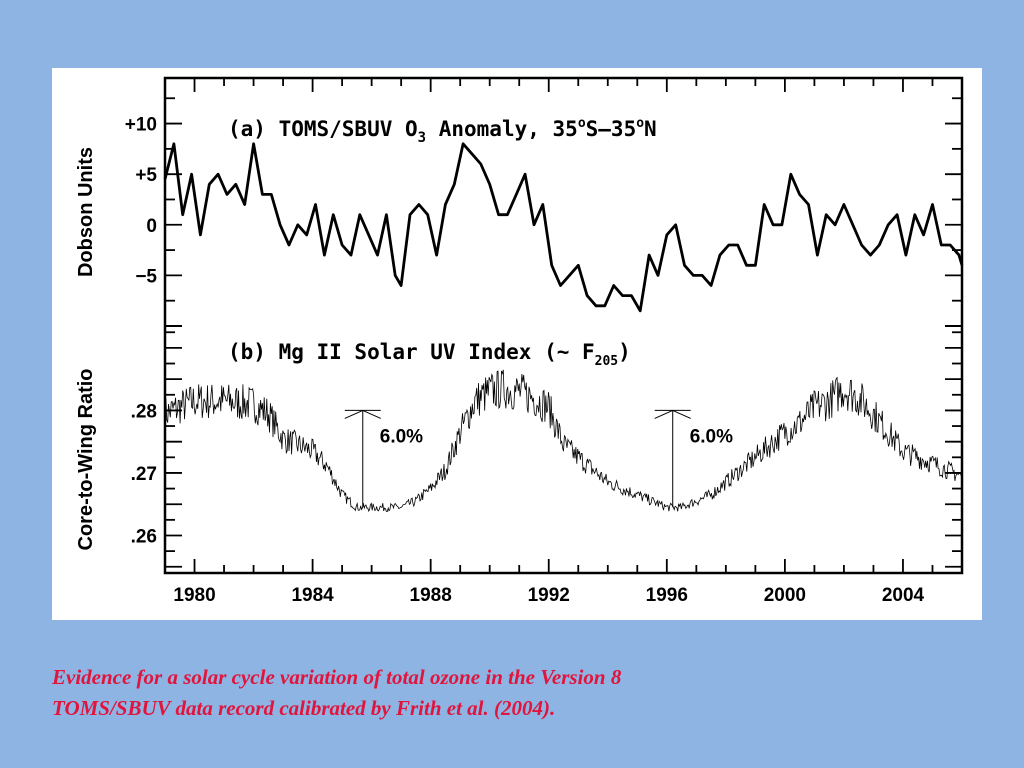 The height and width of the screenshot is (768, 1024). Describe the element at coordinates (141, 125) in the screenshot. I see `y-tick-label-a: +10` at that location.